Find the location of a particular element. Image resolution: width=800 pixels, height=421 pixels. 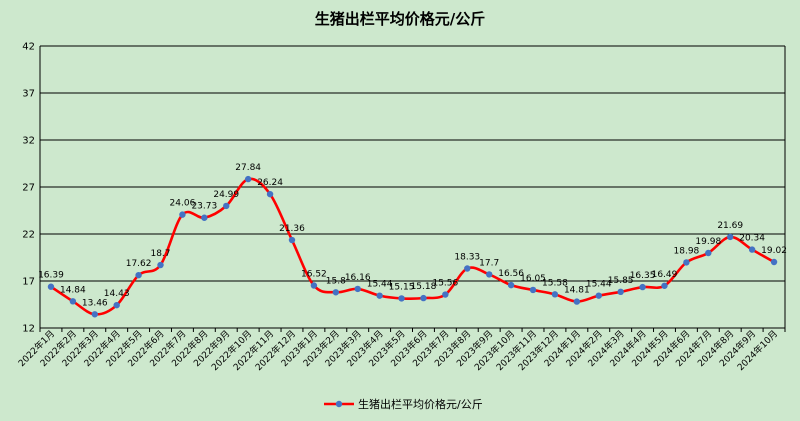

data-label: 15.15 is located at coordinates (402, 287).